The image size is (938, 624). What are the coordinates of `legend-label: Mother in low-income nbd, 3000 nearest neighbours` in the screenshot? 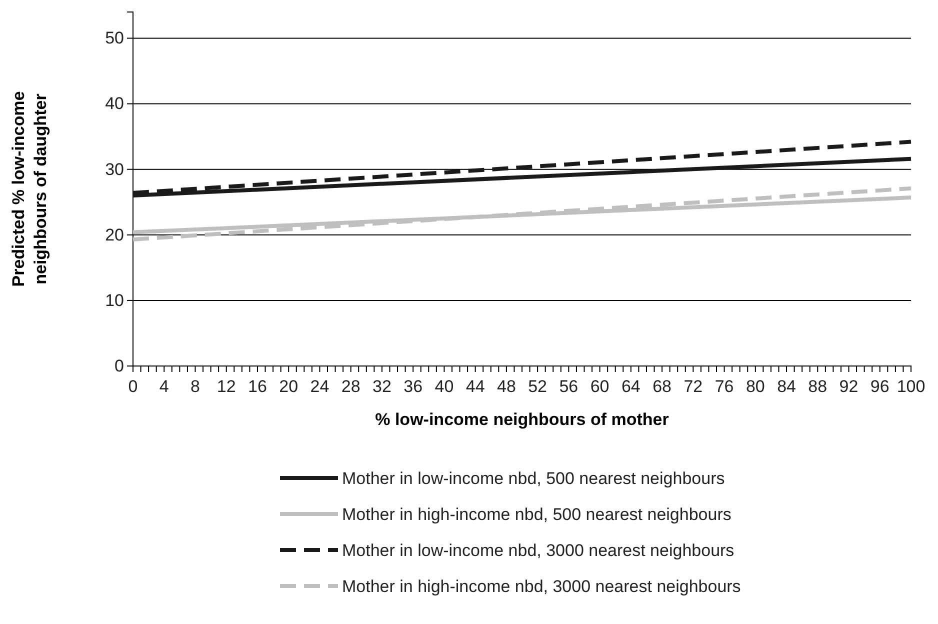 It's located at (538, 550).